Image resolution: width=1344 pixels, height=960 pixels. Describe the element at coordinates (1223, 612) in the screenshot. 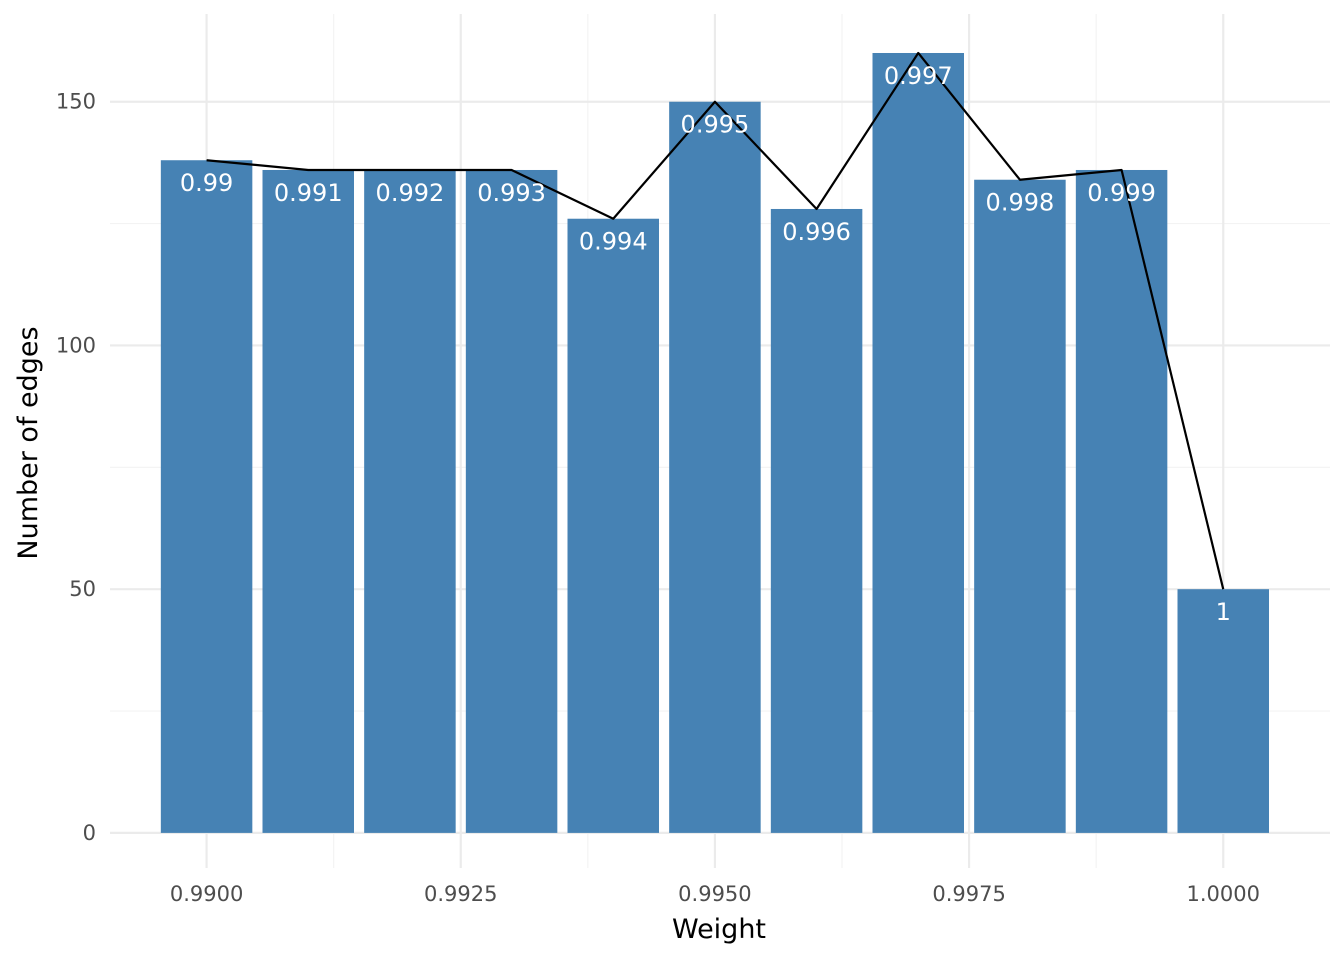

I see `bar-label: 1` at that location.